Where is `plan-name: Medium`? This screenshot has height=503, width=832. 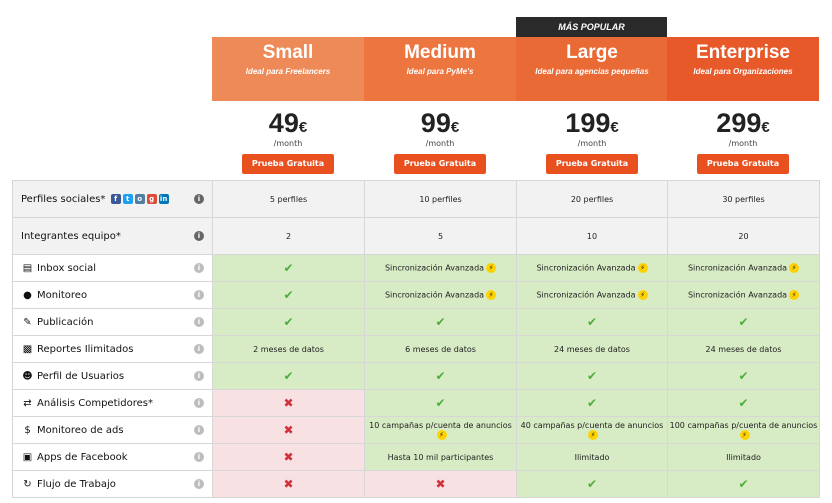 plan-name: Medium is located at coordinates (440, 52).